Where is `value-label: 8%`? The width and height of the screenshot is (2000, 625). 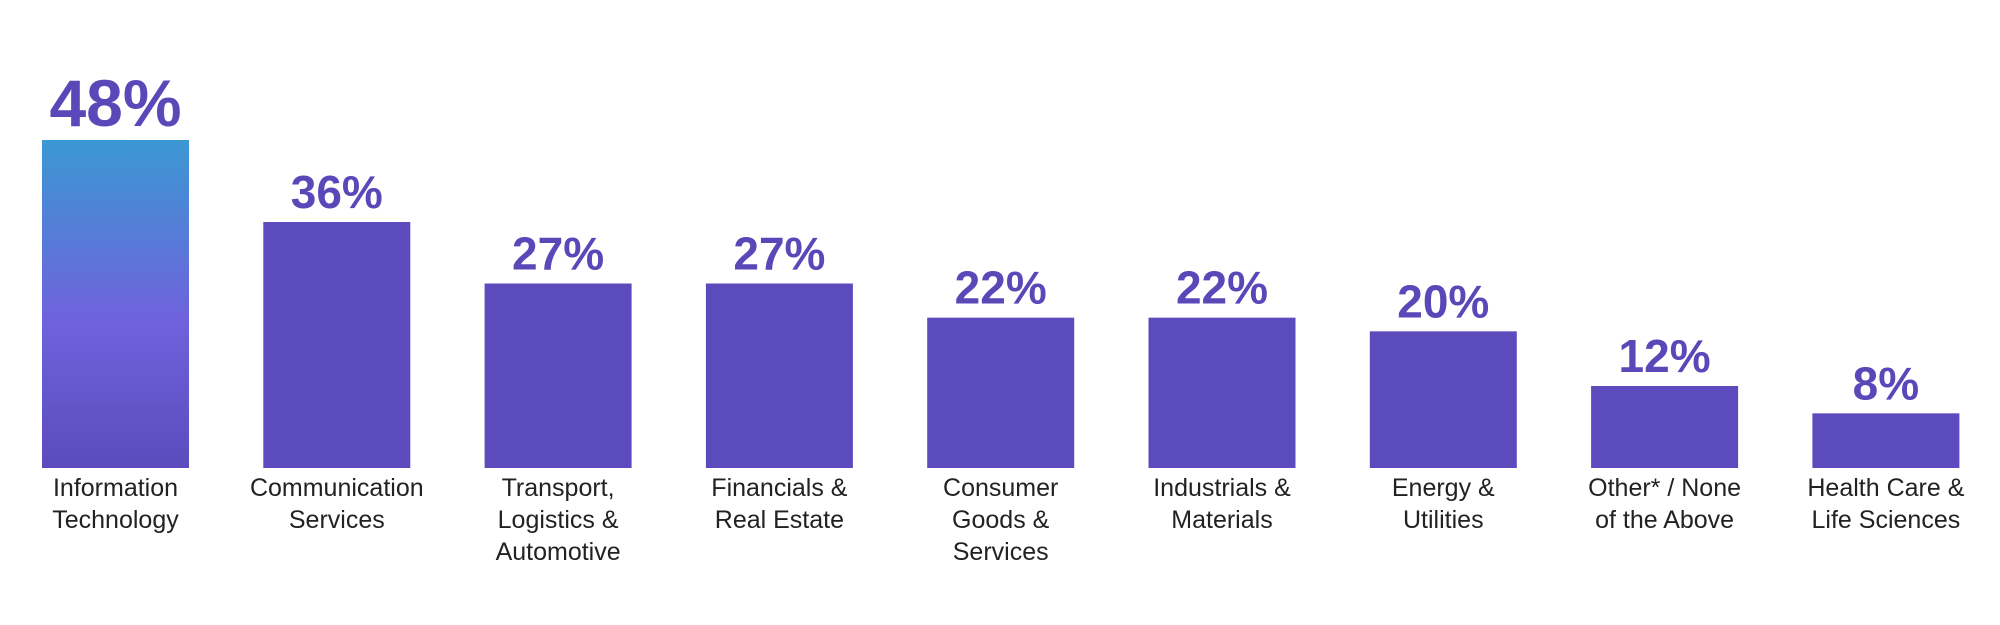 value-label: 8% is located at coordinates (1886, 383).